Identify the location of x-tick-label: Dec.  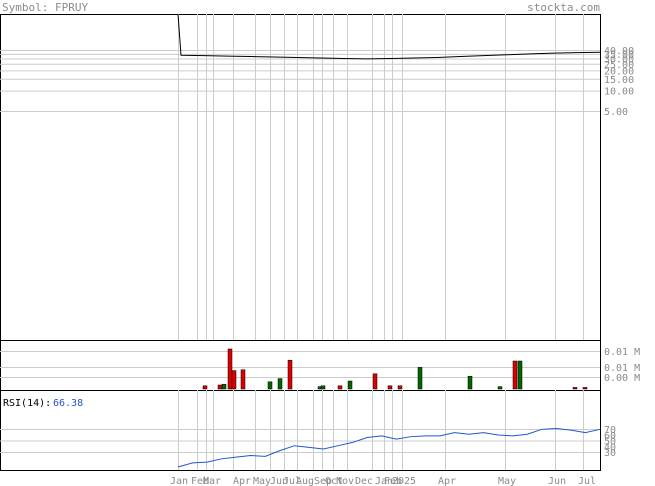
(364, 481).